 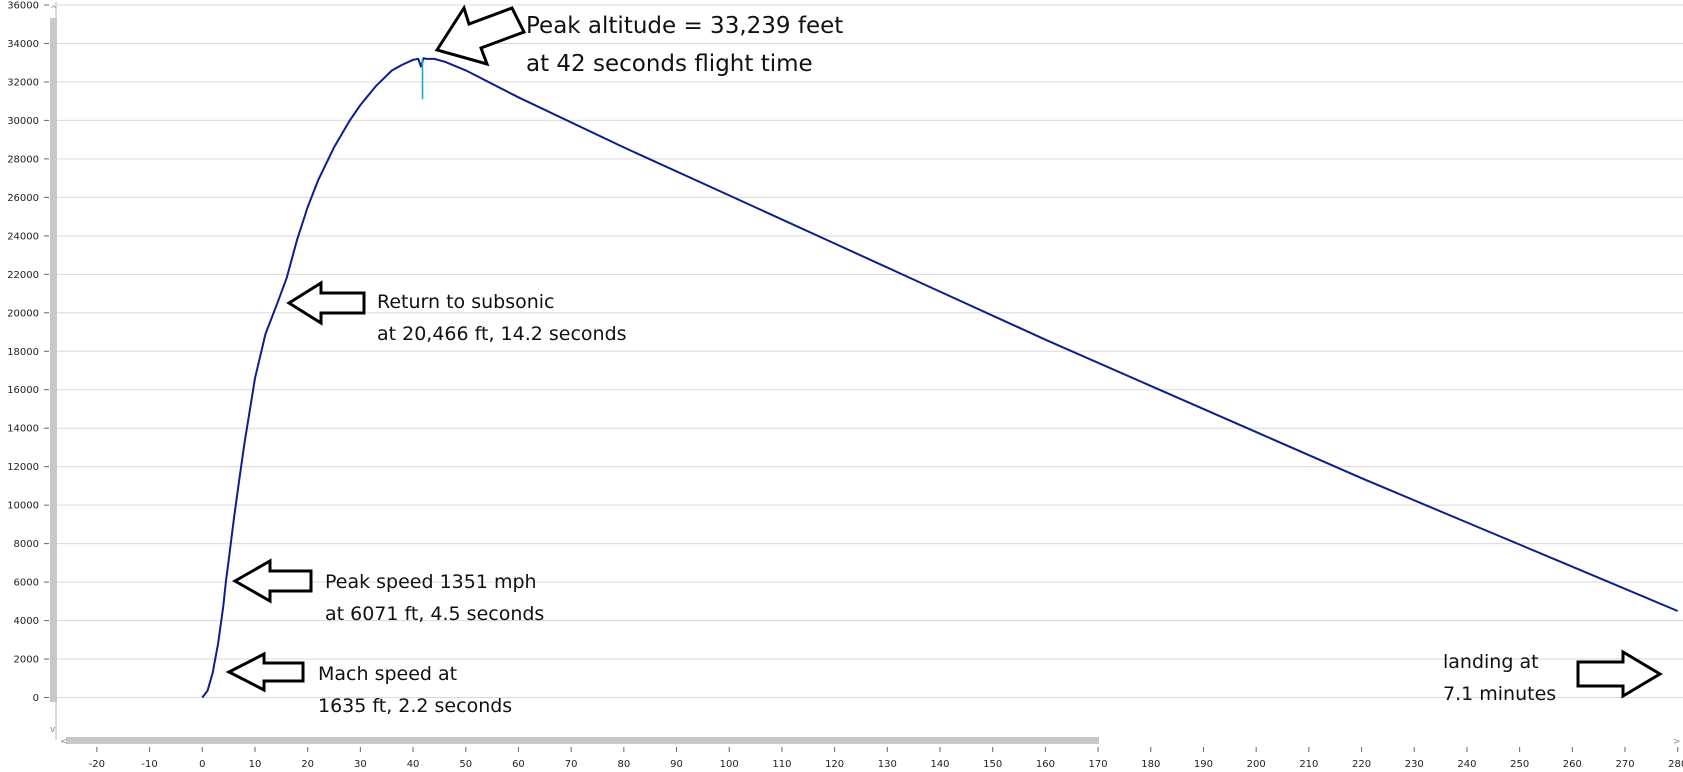 I want to click on arrow-peak-altitude-icon, so click(x=480, y=35).